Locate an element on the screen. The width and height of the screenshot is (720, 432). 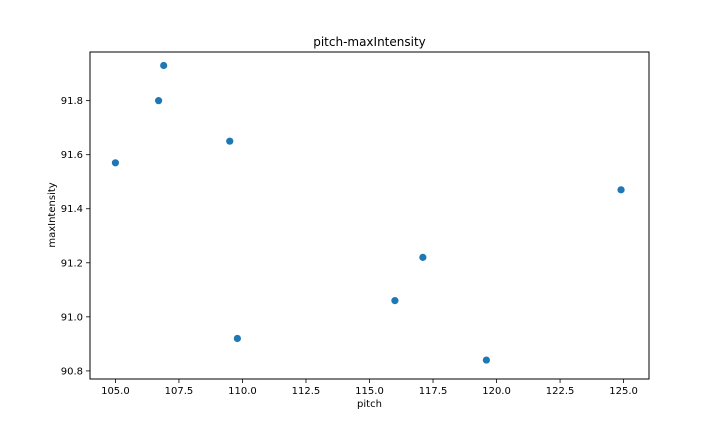
y-axis: 90.8 91.0 91.2 91.4 91.6 91.8 is located at coordinates (75, 236).